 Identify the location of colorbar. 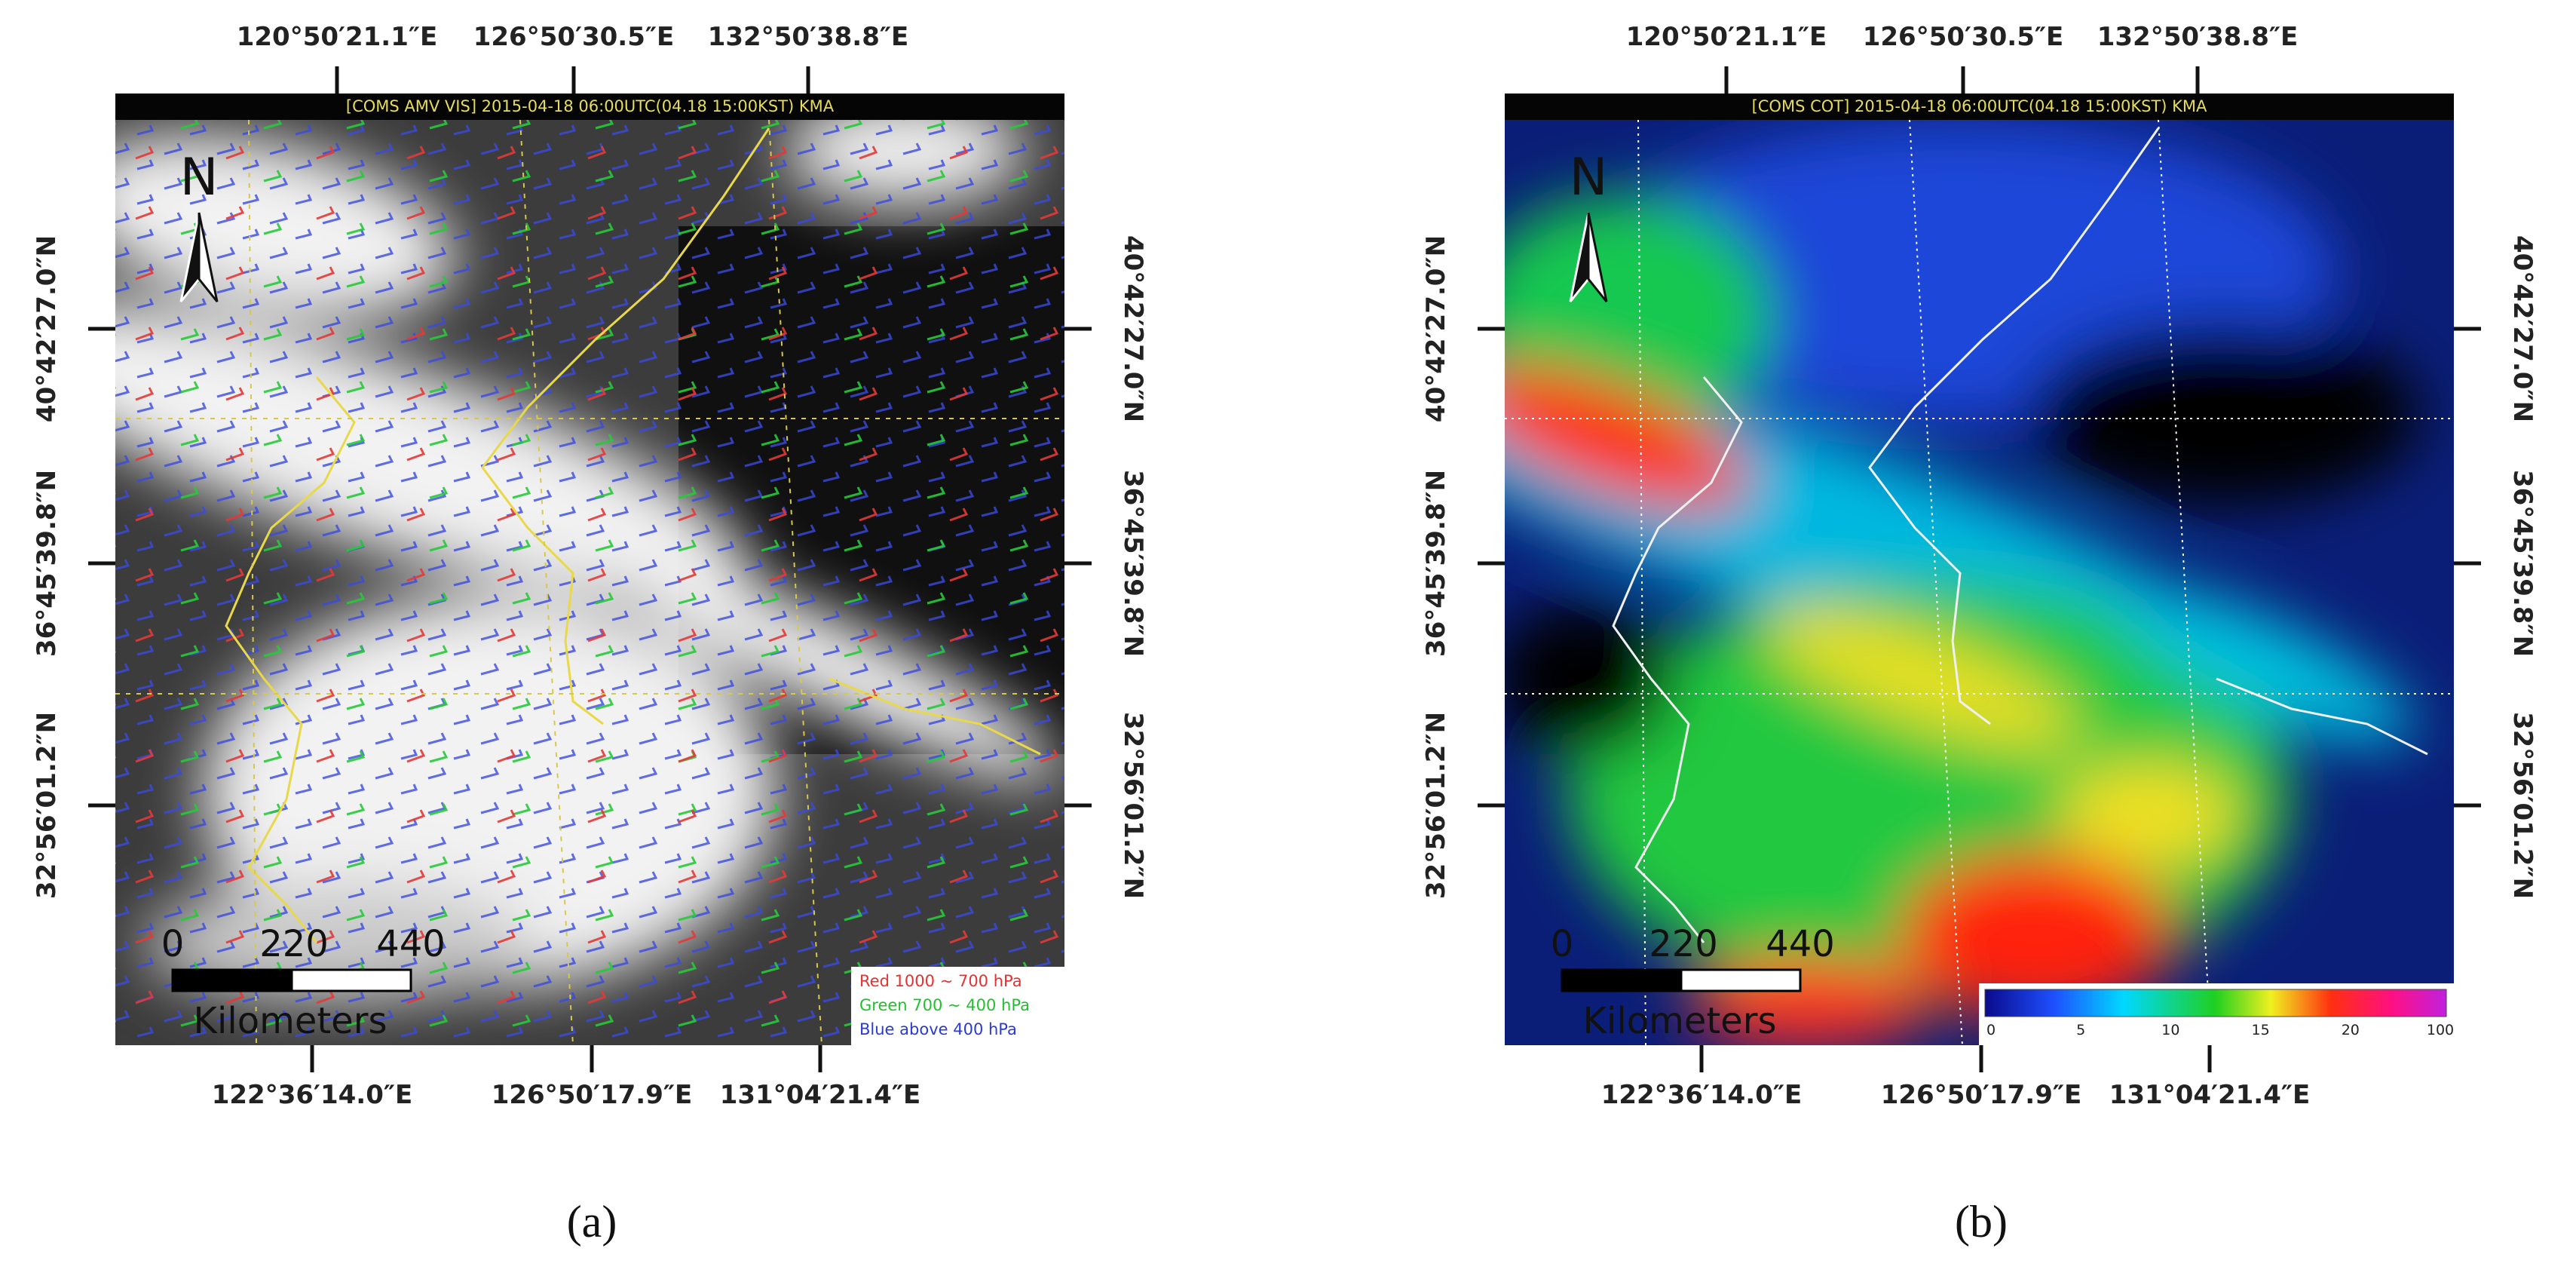
(2215, 1003).